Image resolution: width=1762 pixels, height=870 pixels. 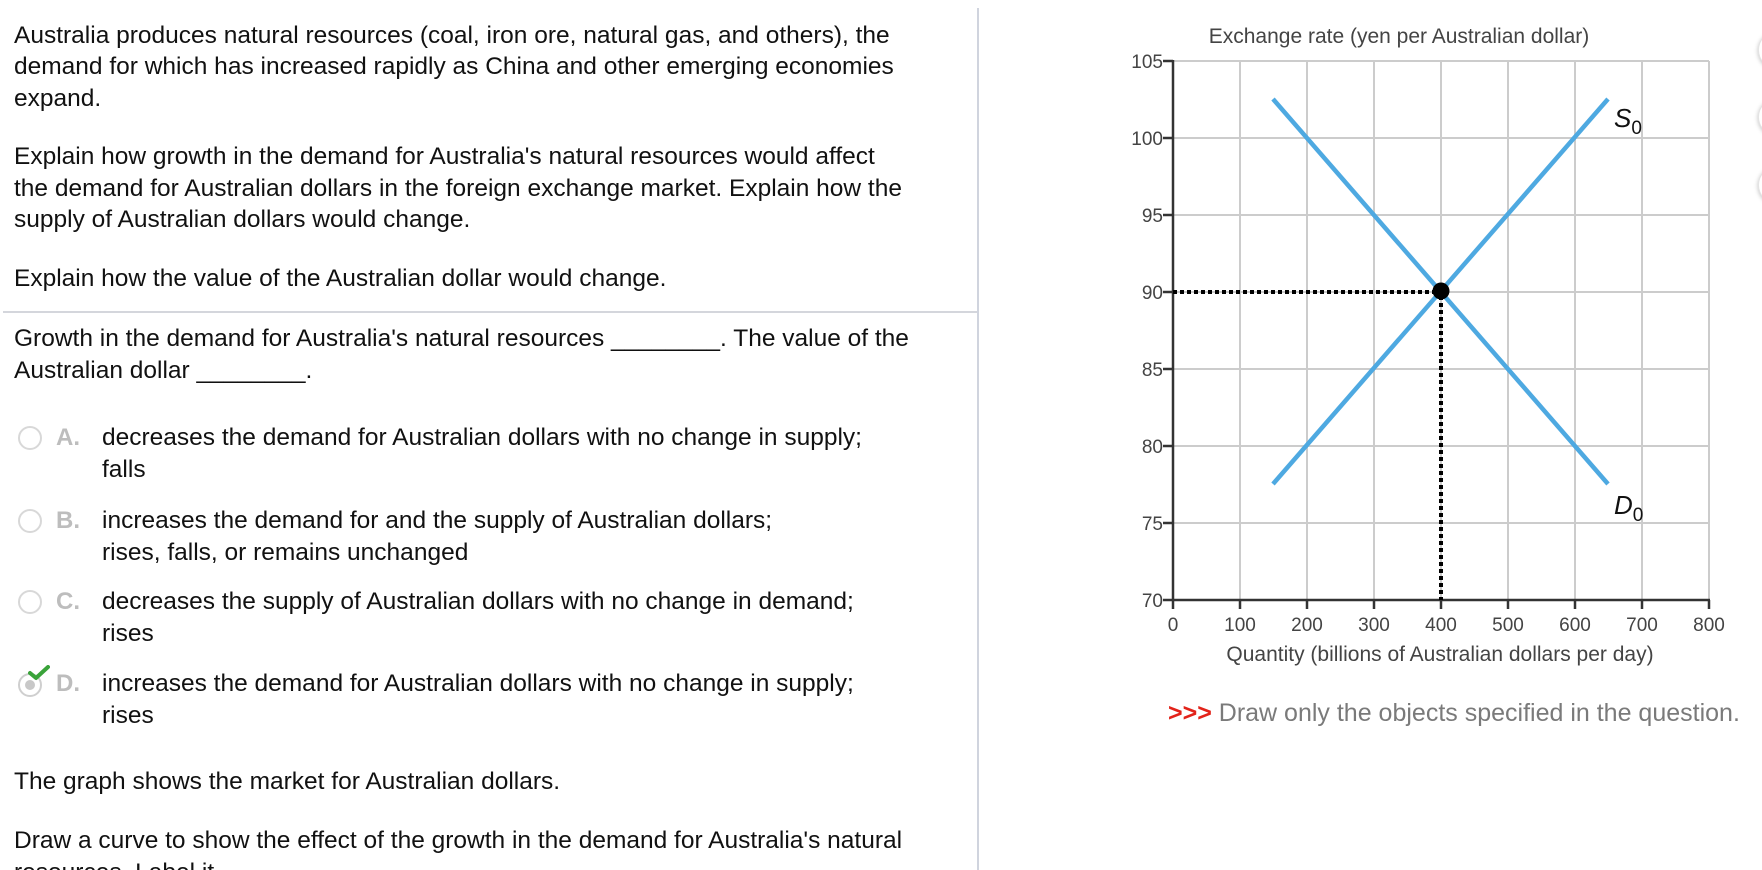 What do you see at coordinates (1147, 332) in the screenshot?
I see `y-tick-labels: 105 100 95 90 85 80 75 70` at bounding box center [1147, 332].